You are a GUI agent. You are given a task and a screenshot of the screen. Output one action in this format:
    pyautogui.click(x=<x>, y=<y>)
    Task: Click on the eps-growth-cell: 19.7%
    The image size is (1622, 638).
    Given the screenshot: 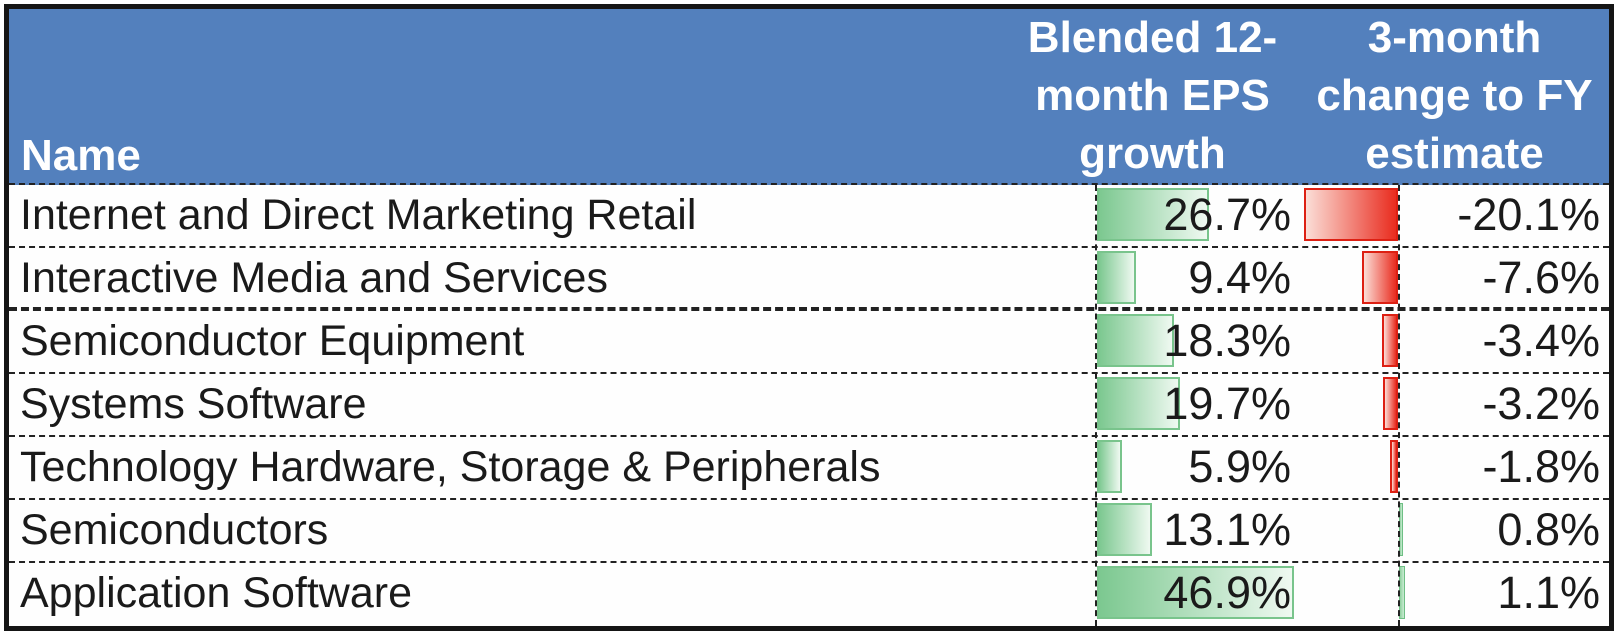 What is the action you would take?
    pyautogui.click(x=1152, y=404)
    